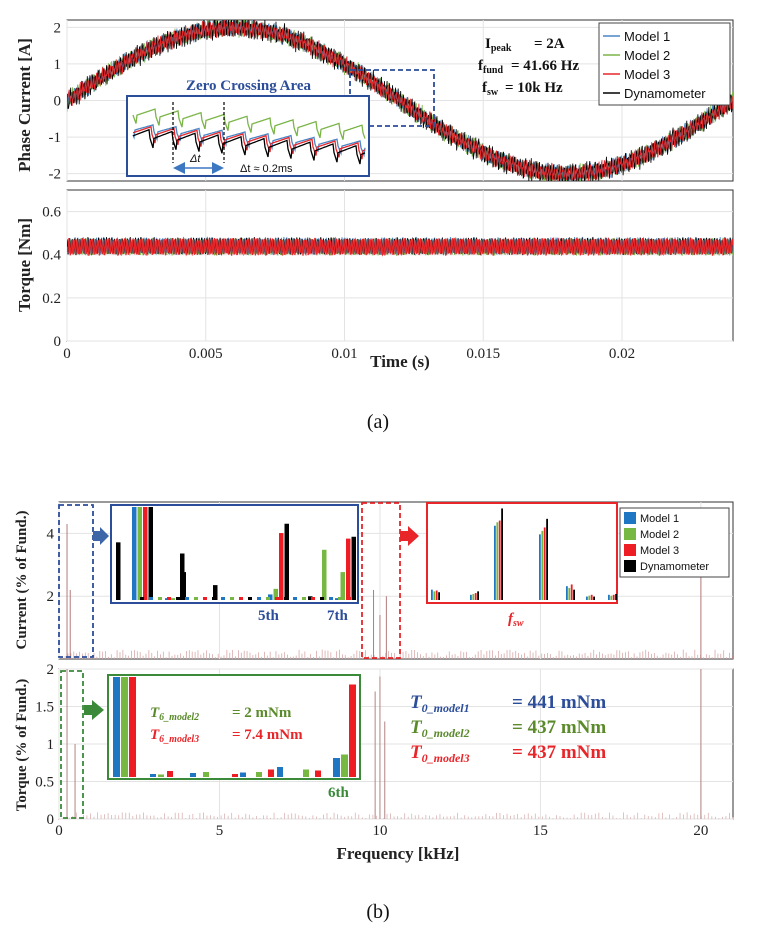 The image size is (757, 947). Describe the element at coordinates (51, 277) in the screenshot. I see `torque-y-ticks: 0.6 0.4 0.2 0` at that location.